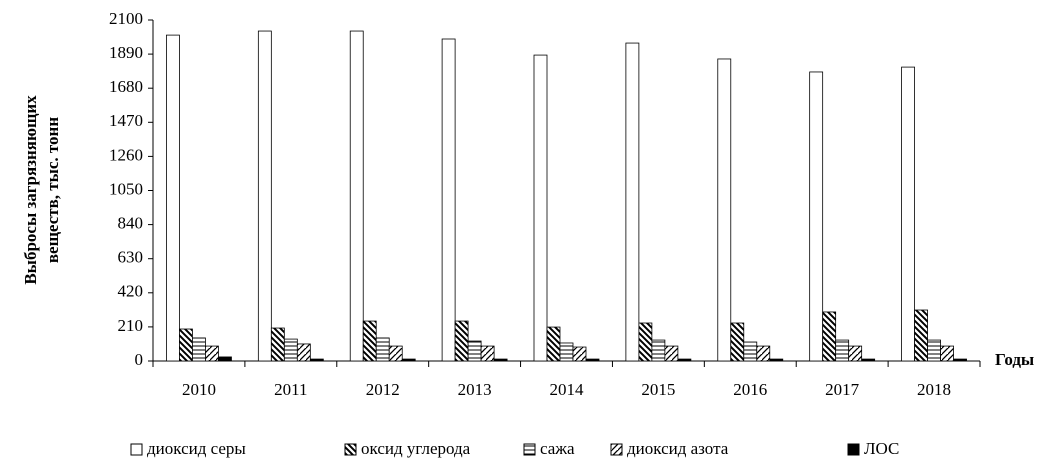 This screenshot has height=468, width=1061. I want to click on legend-label: диоксид азота, so click(678, 448).